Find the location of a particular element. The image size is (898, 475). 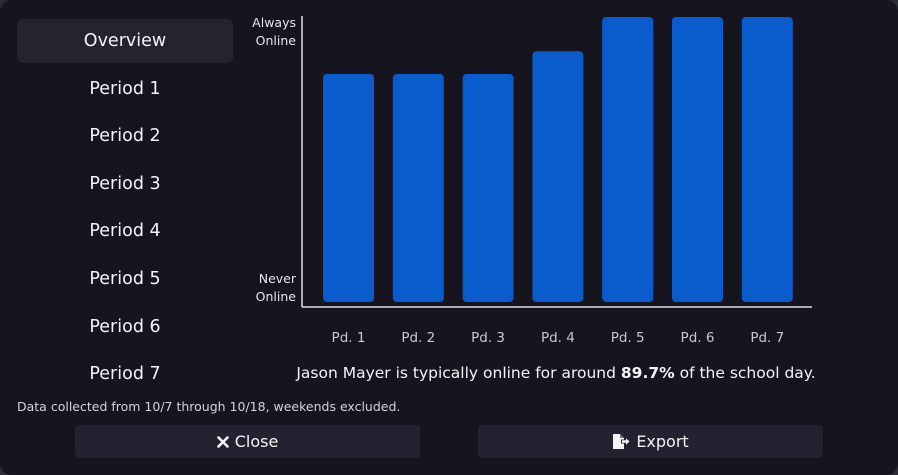

nav-item-period-6: Period 6 is located at coordinates (125, 327).